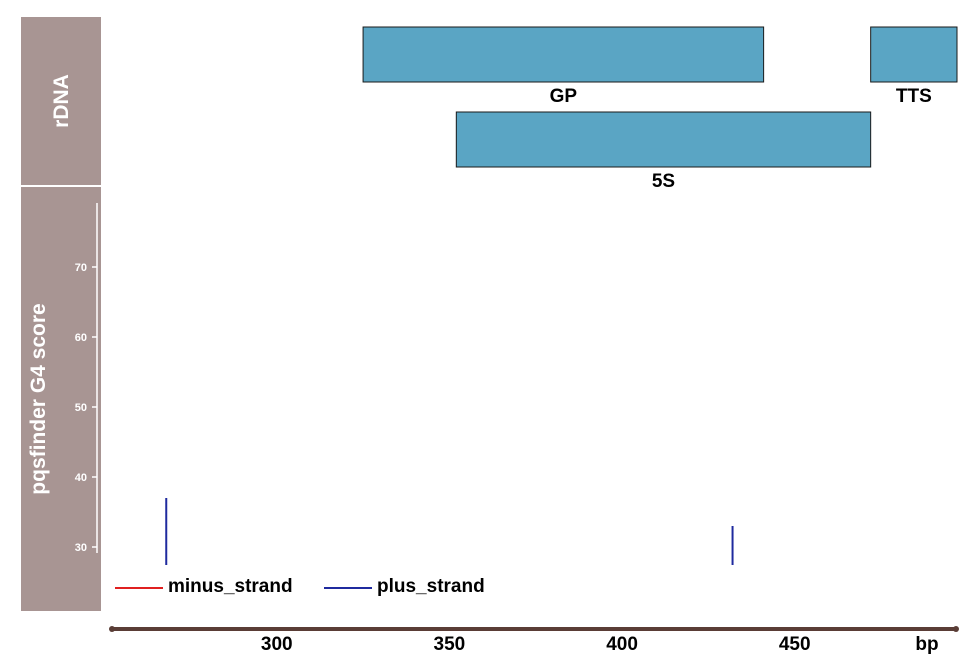 The image size is (975, 671). I want to click on feature-box-tts, so click(914, 54).